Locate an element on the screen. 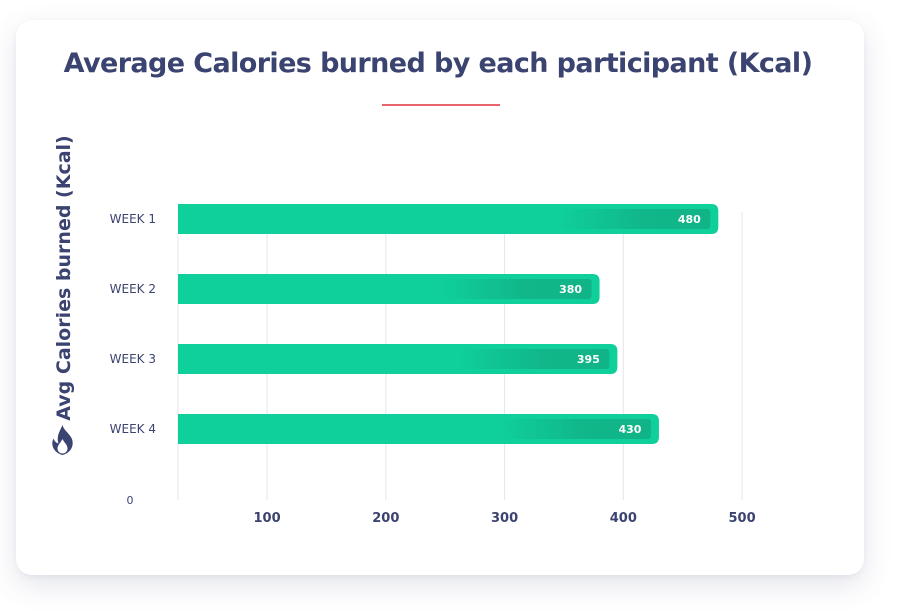  y-tick-label: WEEK 1 is located at coordinates (133, 219).